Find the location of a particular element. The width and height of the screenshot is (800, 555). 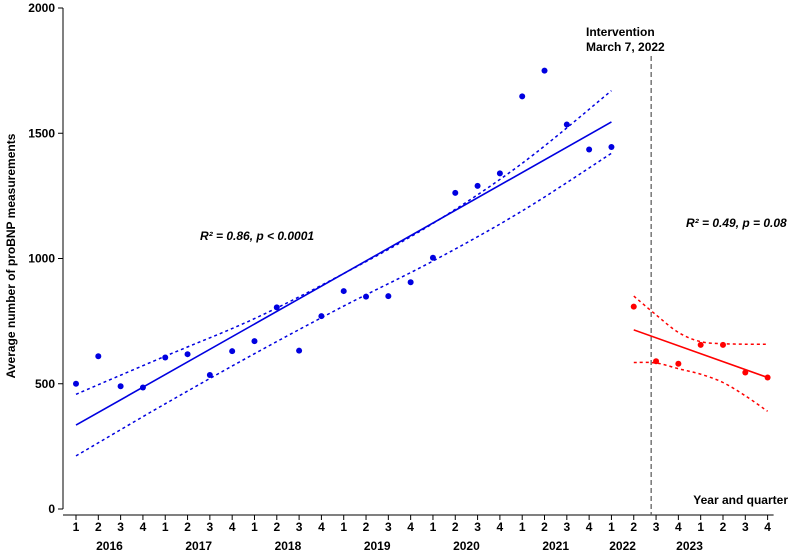

year-label: 2021 is located at coordinates (555, 546).